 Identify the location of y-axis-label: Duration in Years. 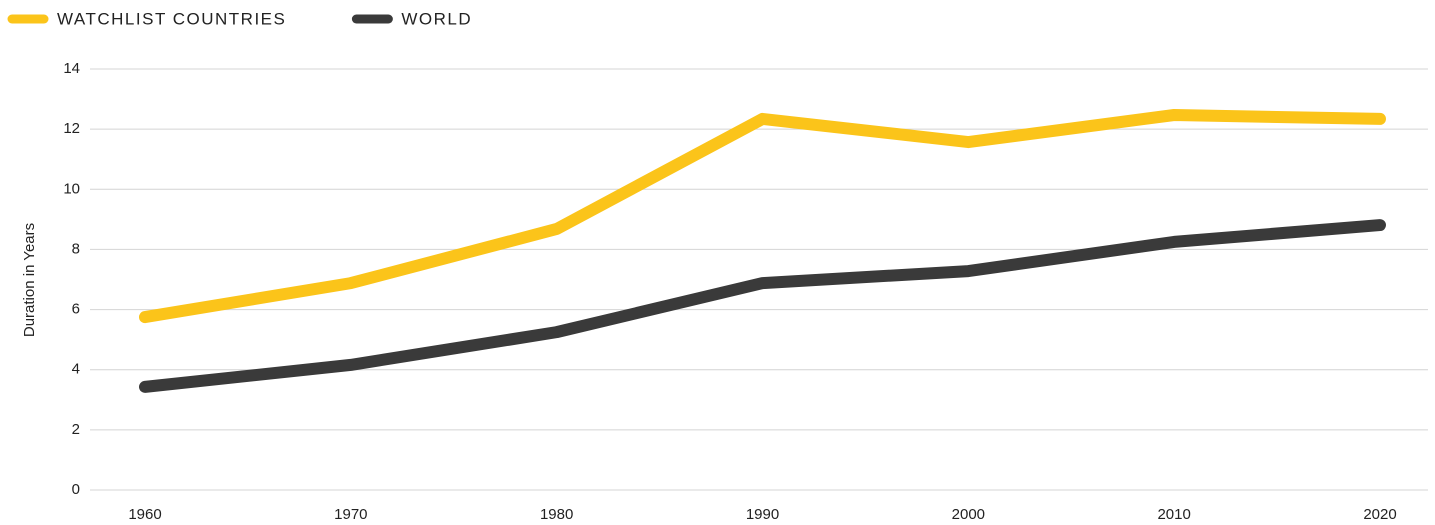
(29, 280).